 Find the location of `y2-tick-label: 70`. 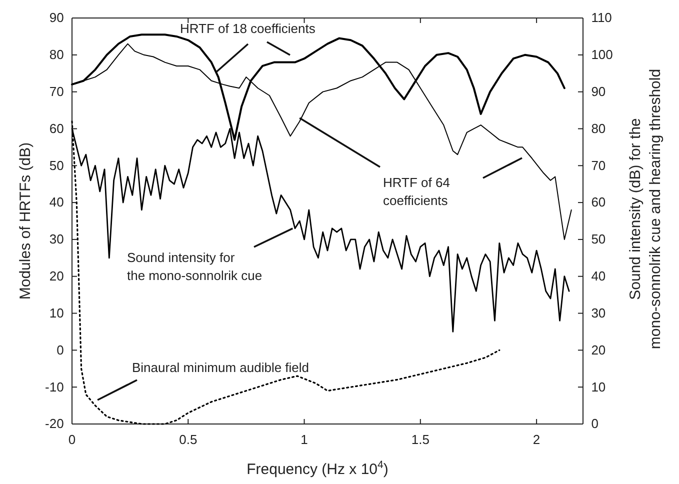

y2-tick-label: 70 is located at coordinates (598, 165).